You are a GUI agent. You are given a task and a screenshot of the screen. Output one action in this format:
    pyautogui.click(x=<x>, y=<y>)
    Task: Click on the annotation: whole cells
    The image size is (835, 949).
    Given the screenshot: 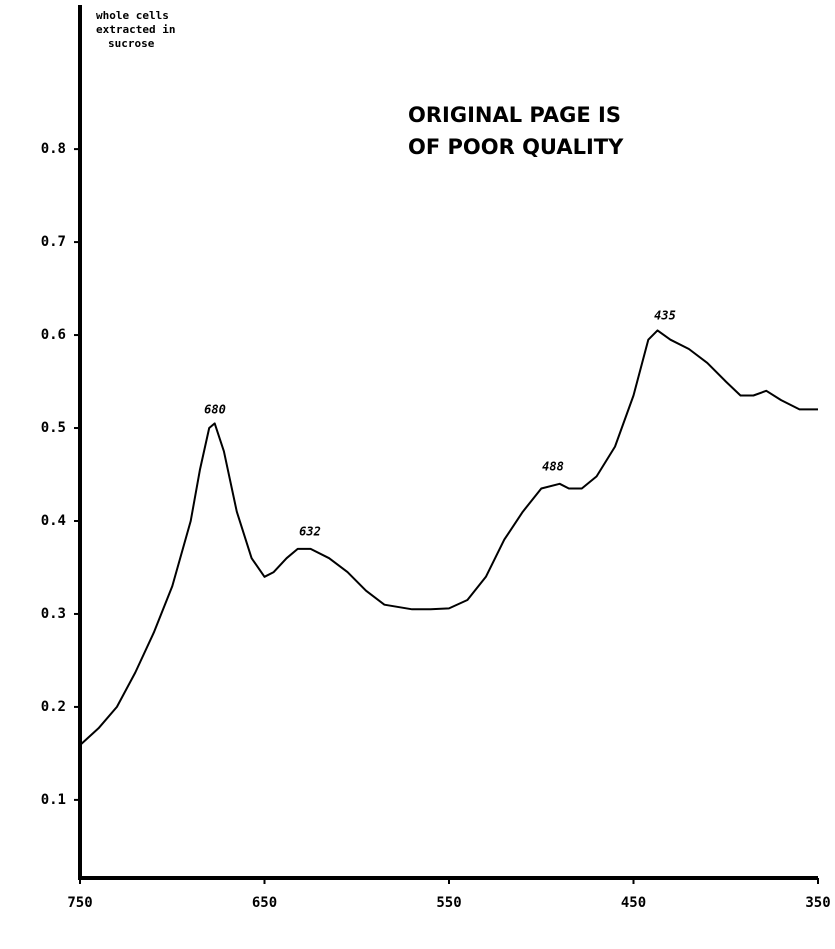 What is the action you would take?
    pyautogui.click(x=132, y=15)
    